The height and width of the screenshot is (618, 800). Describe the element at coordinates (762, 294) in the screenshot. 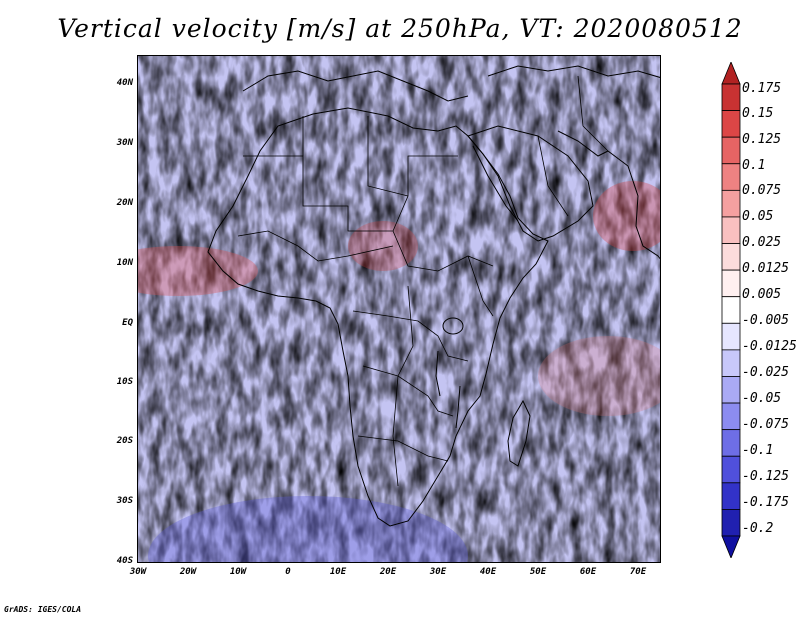

I see `colorbar-label: 0.005` at that location.